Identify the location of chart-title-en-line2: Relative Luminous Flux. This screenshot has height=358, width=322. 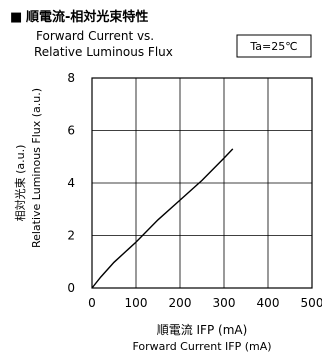
(103, 52).